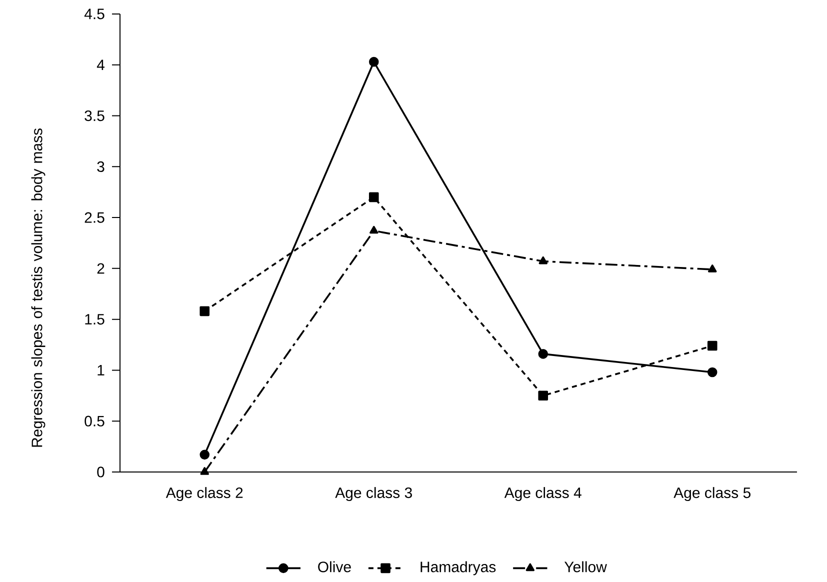 The width and height of the screenshot is (827, 582). What do you see at coordinates (38, 287) in the screenshot?
I see `y-axis-title: Regression slopes of testis volume: body mass` at bounding box center [38, 287].